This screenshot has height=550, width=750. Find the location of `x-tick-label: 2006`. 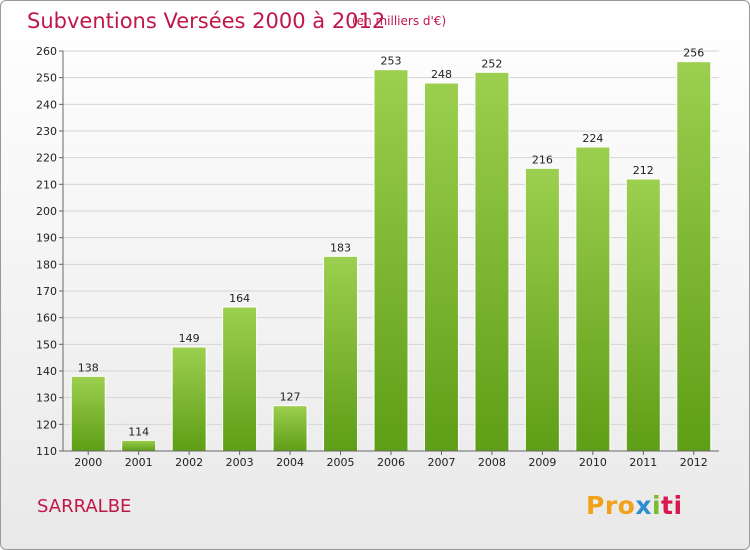

x-tick-label: 2006 is located at coordinates (391, 462).